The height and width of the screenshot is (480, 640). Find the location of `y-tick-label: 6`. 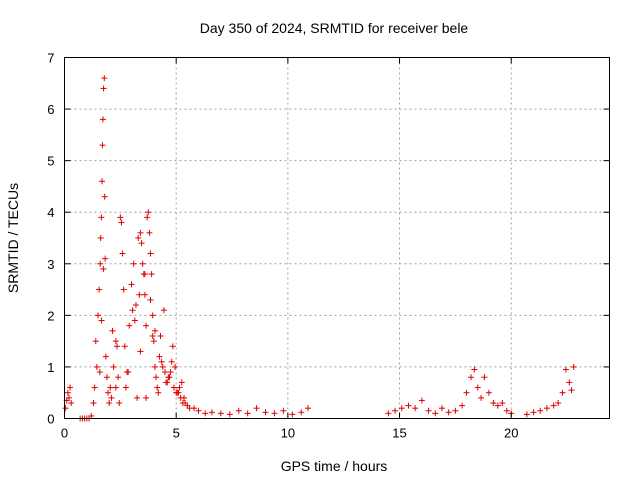

y-tick-label: 6 is located at coordinates (50, 109).